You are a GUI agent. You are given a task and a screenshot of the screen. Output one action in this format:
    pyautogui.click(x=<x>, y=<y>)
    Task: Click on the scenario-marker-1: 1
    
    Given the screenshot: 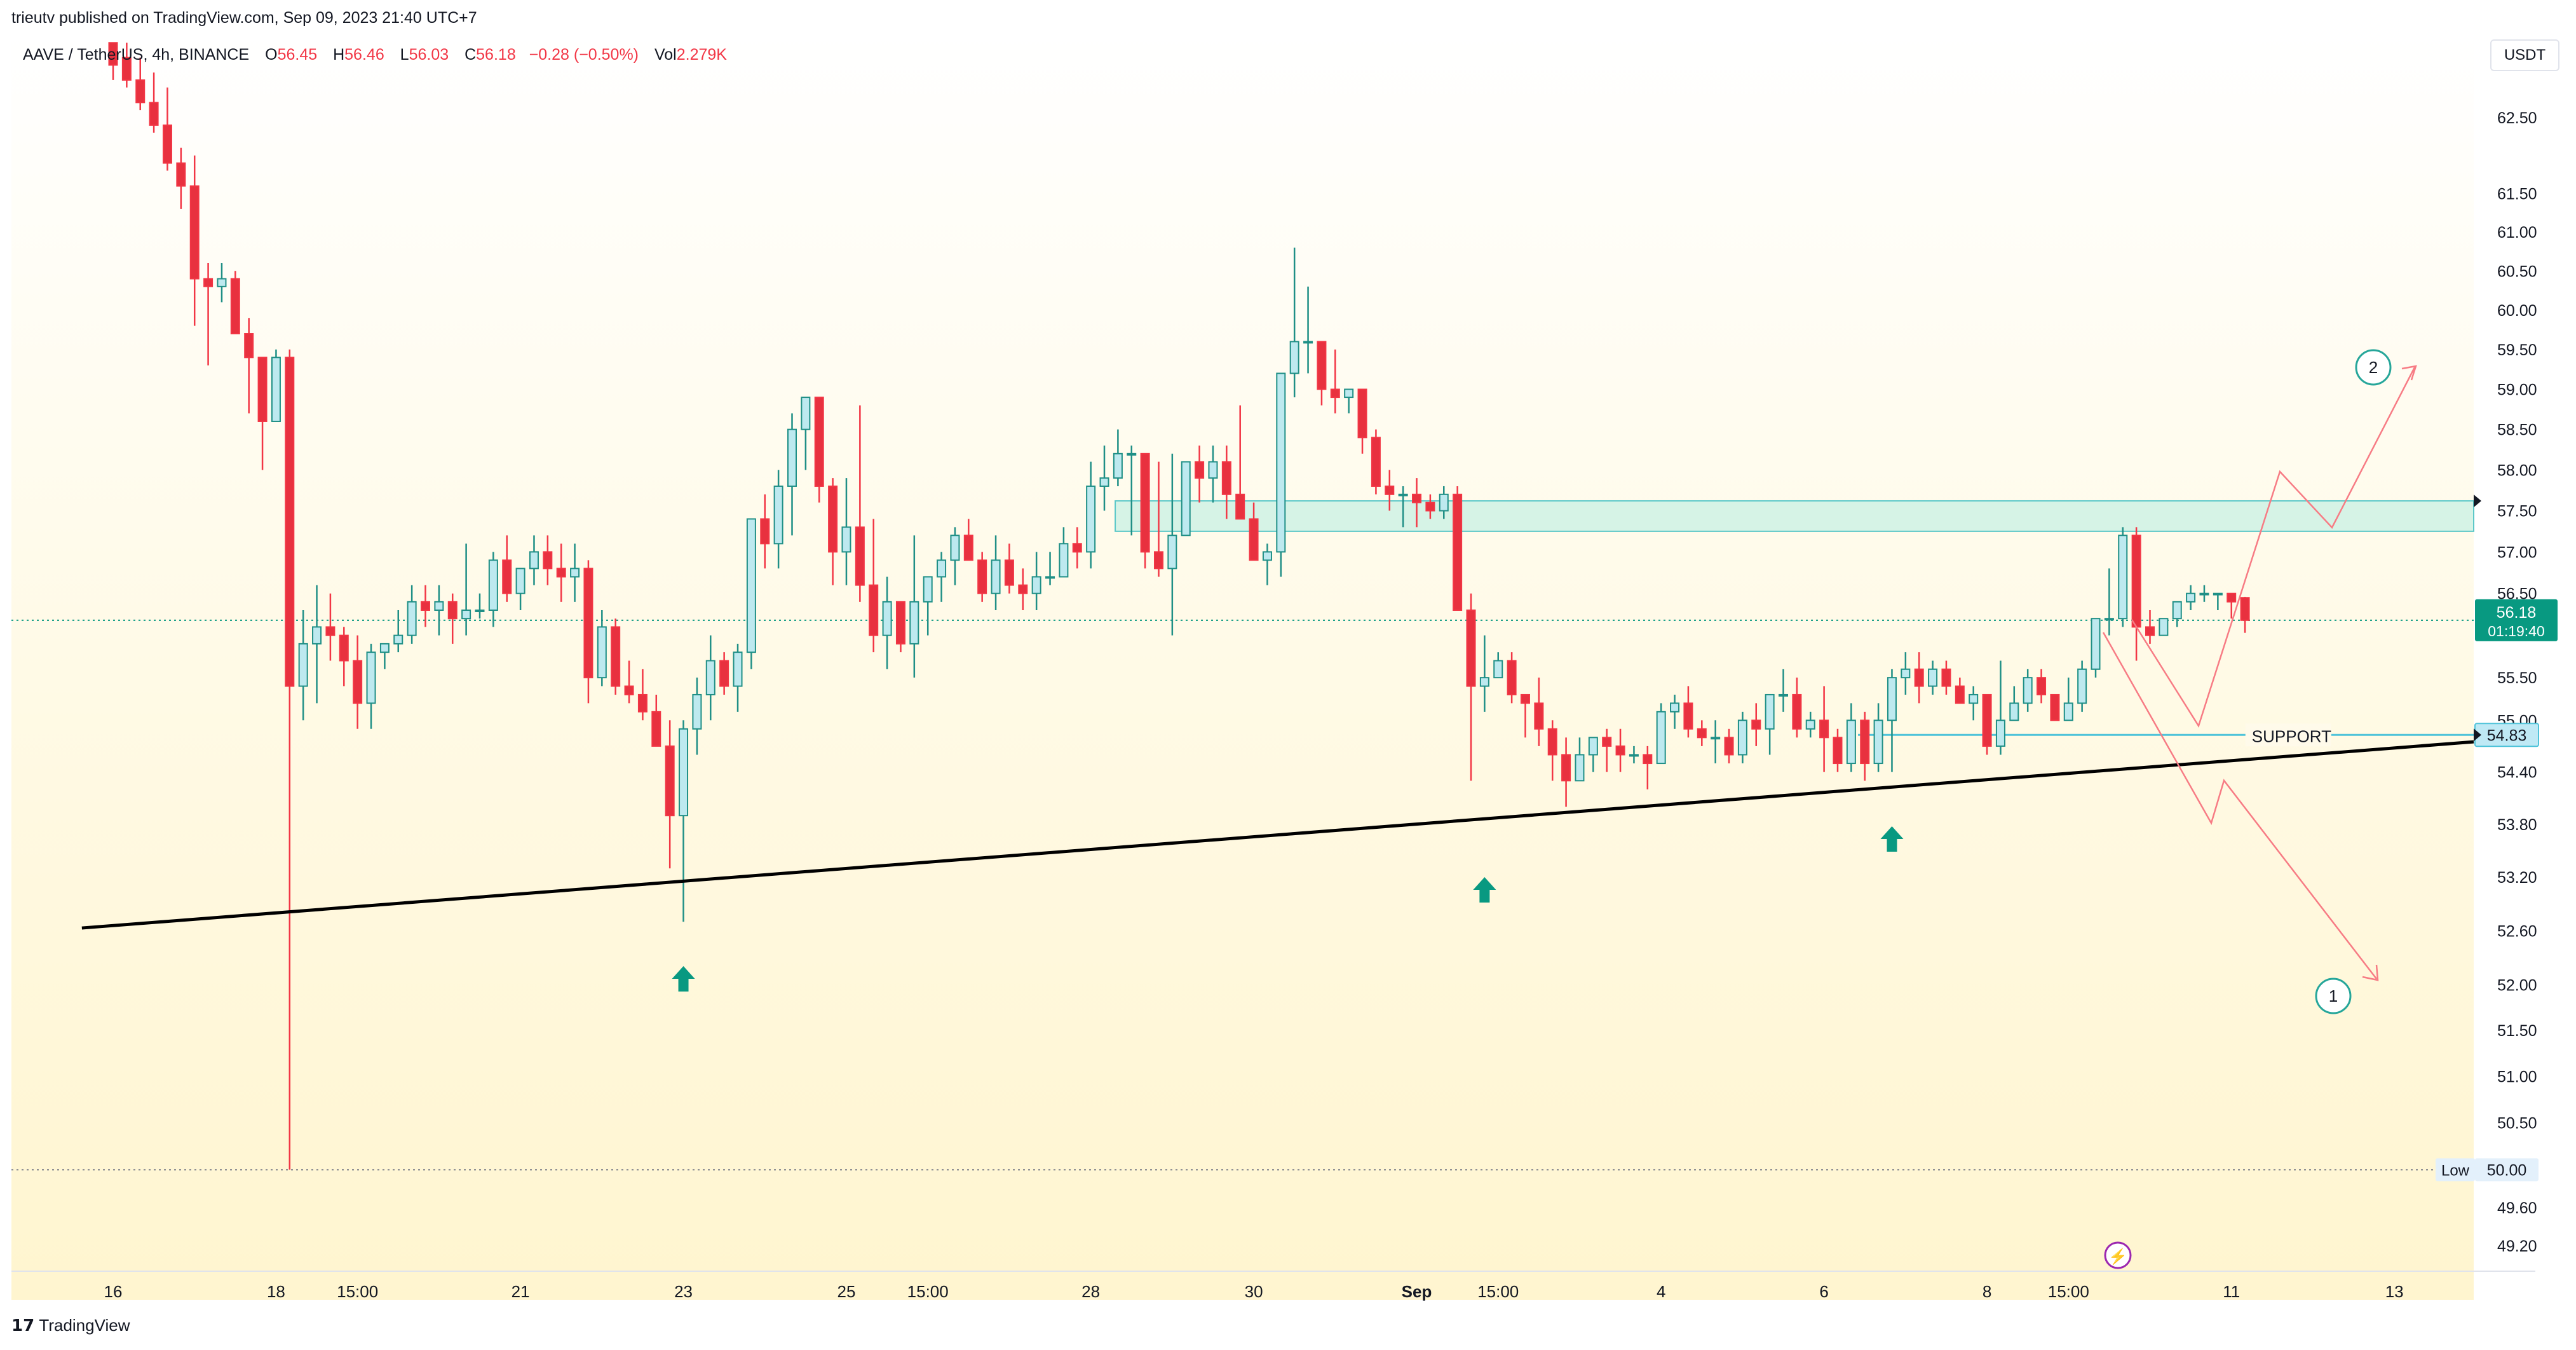 What is the action you would take?
    pyautogui.click(x=2333, y=996)
    